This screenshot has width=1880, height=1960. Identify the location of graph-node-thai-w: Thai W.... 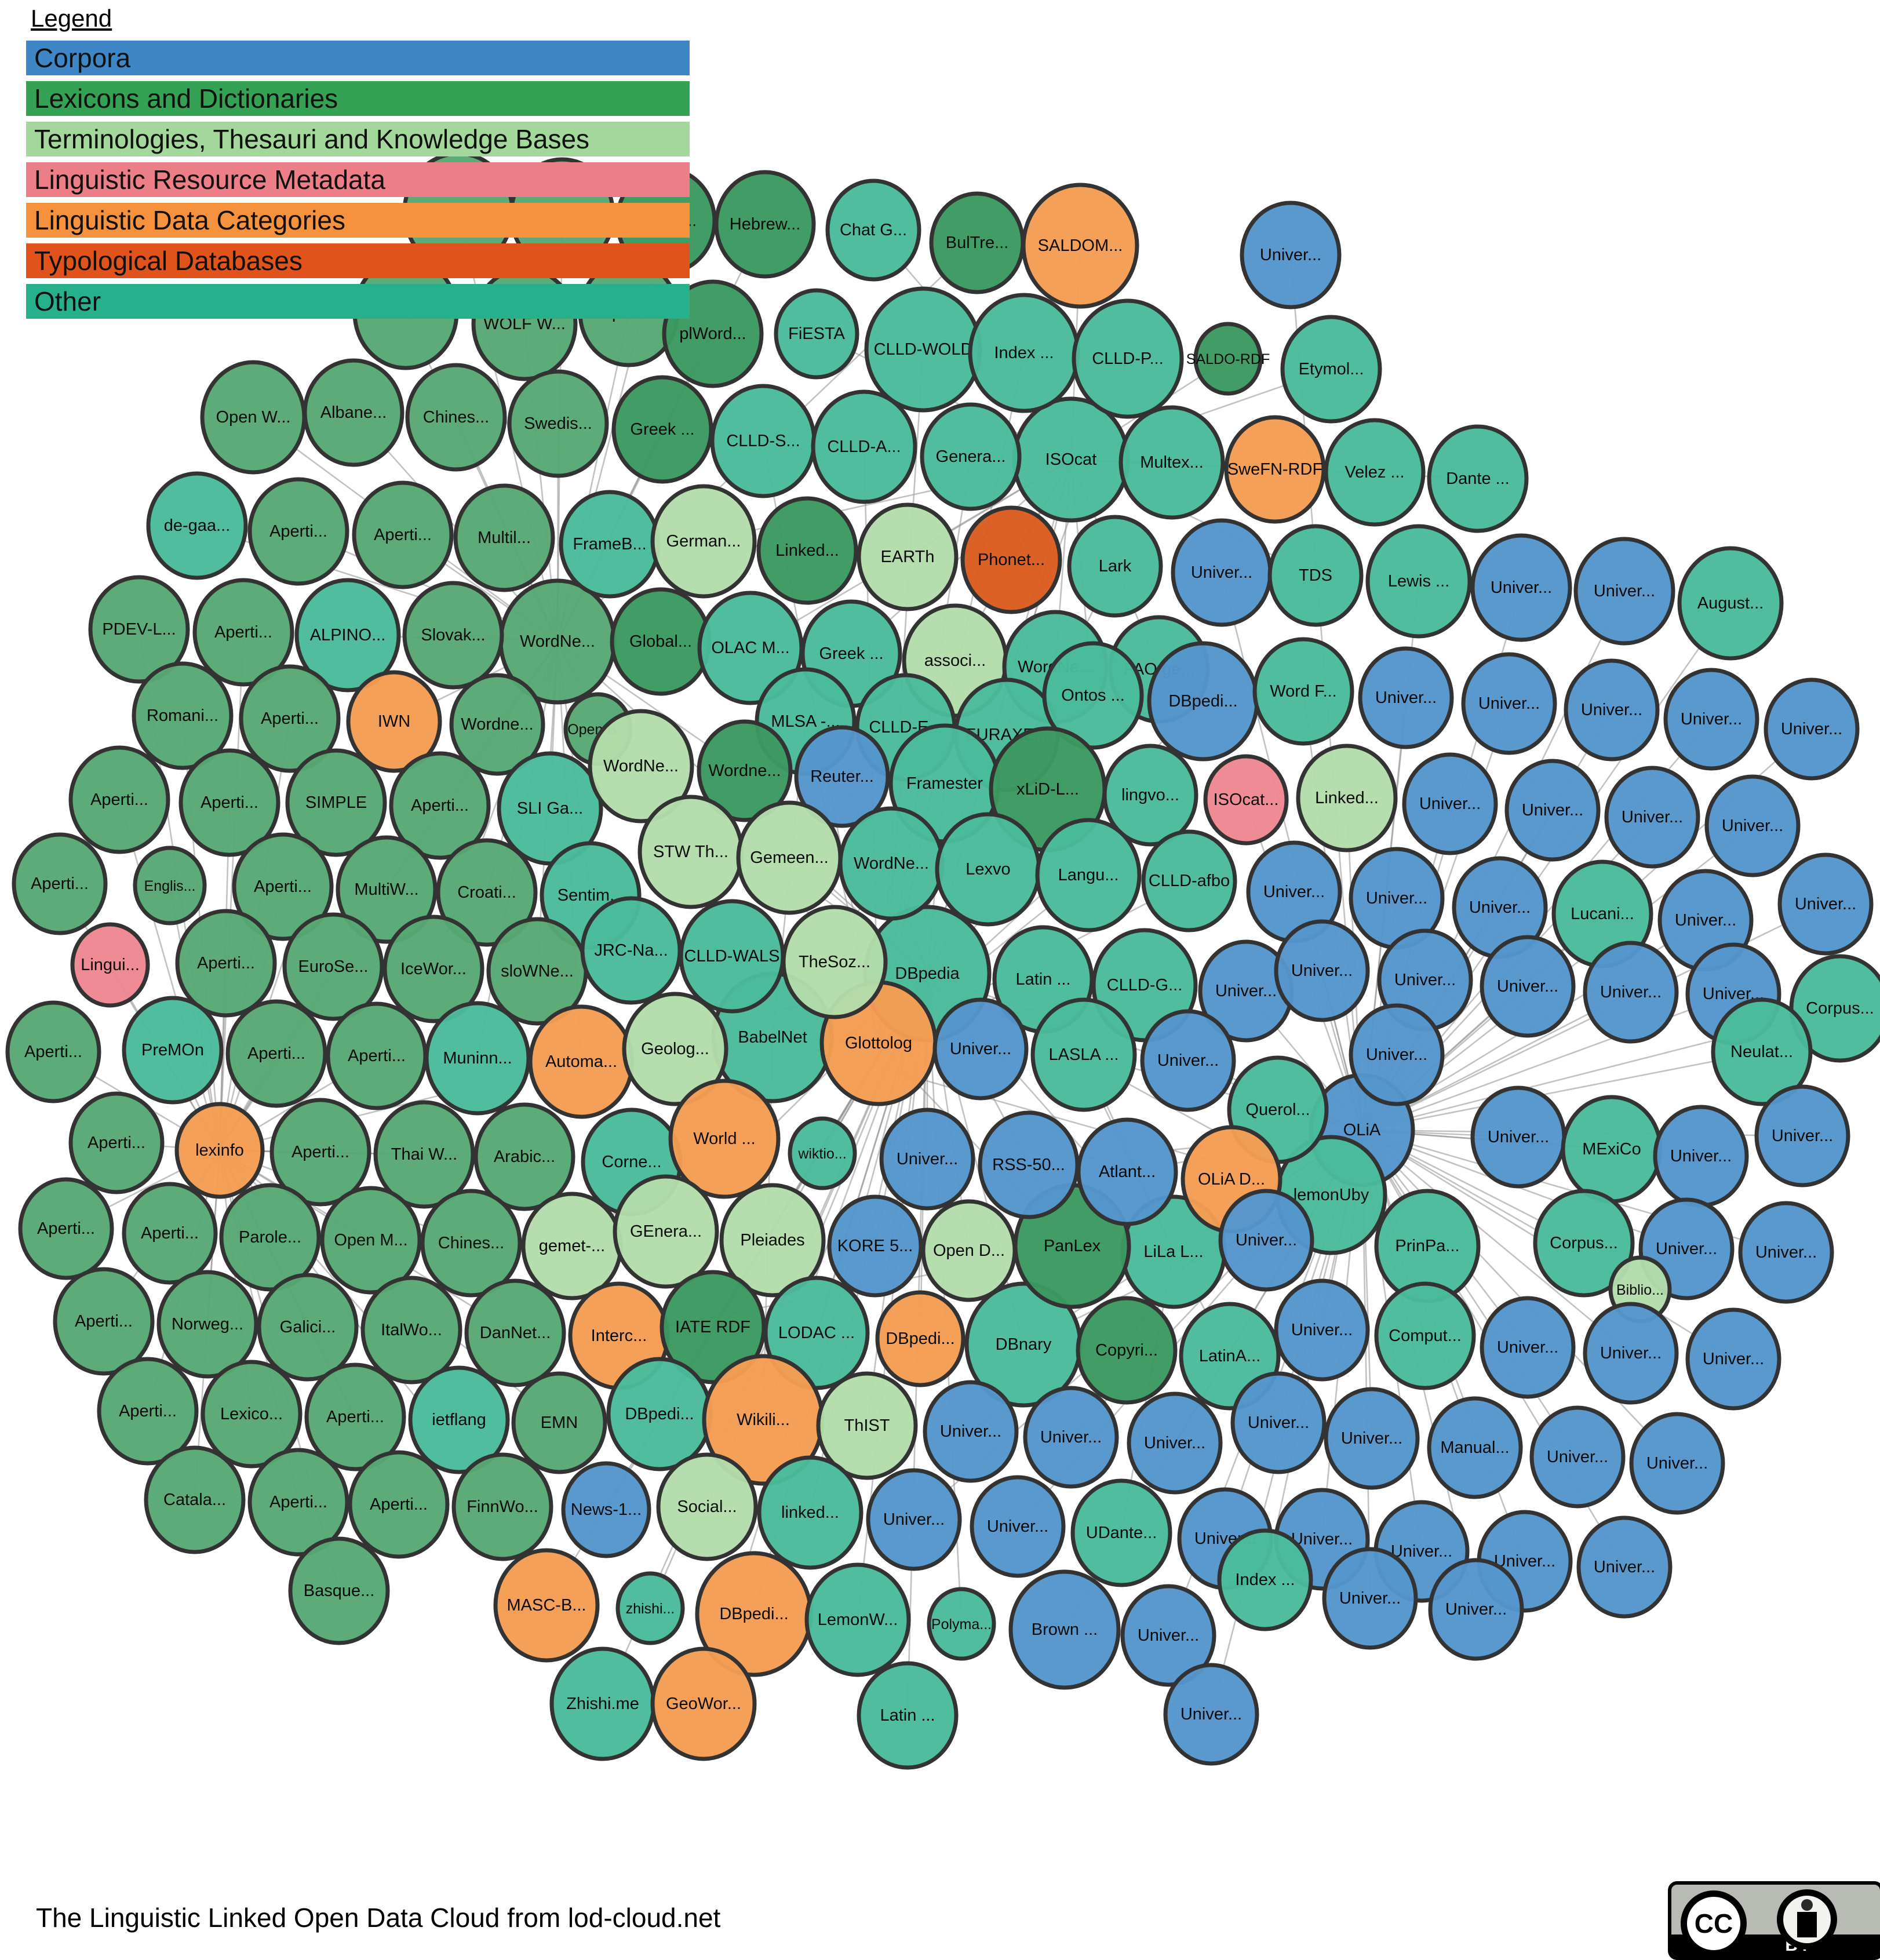
(424, 1154).